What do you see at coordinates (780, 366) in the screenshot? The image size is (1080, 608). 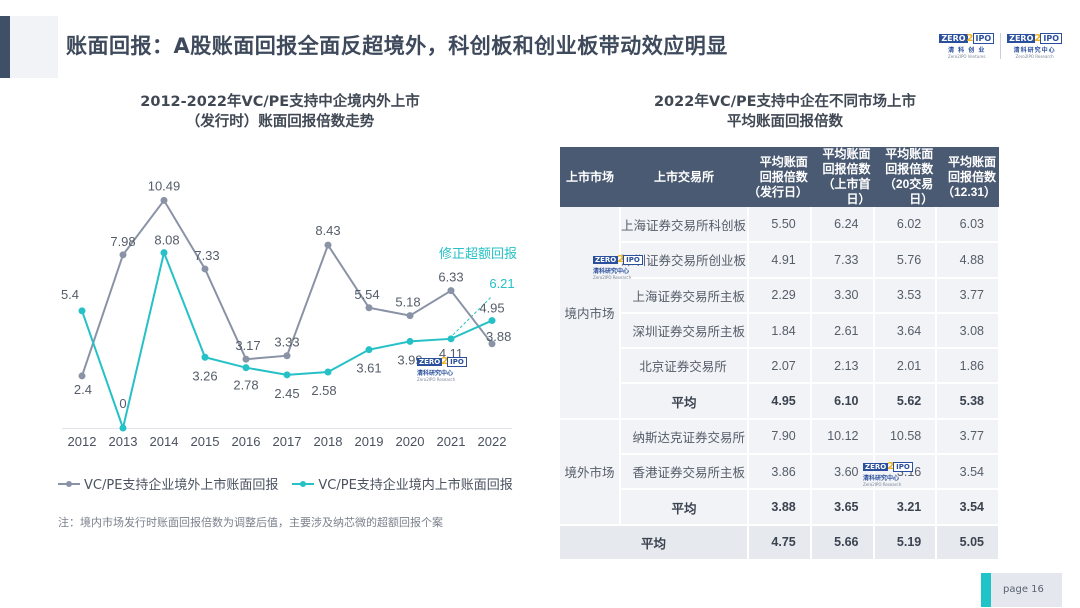 I see `table-row: 北京证券交易所 2.07 2.13 2.01 1.86` at bounding box center [780, 366].